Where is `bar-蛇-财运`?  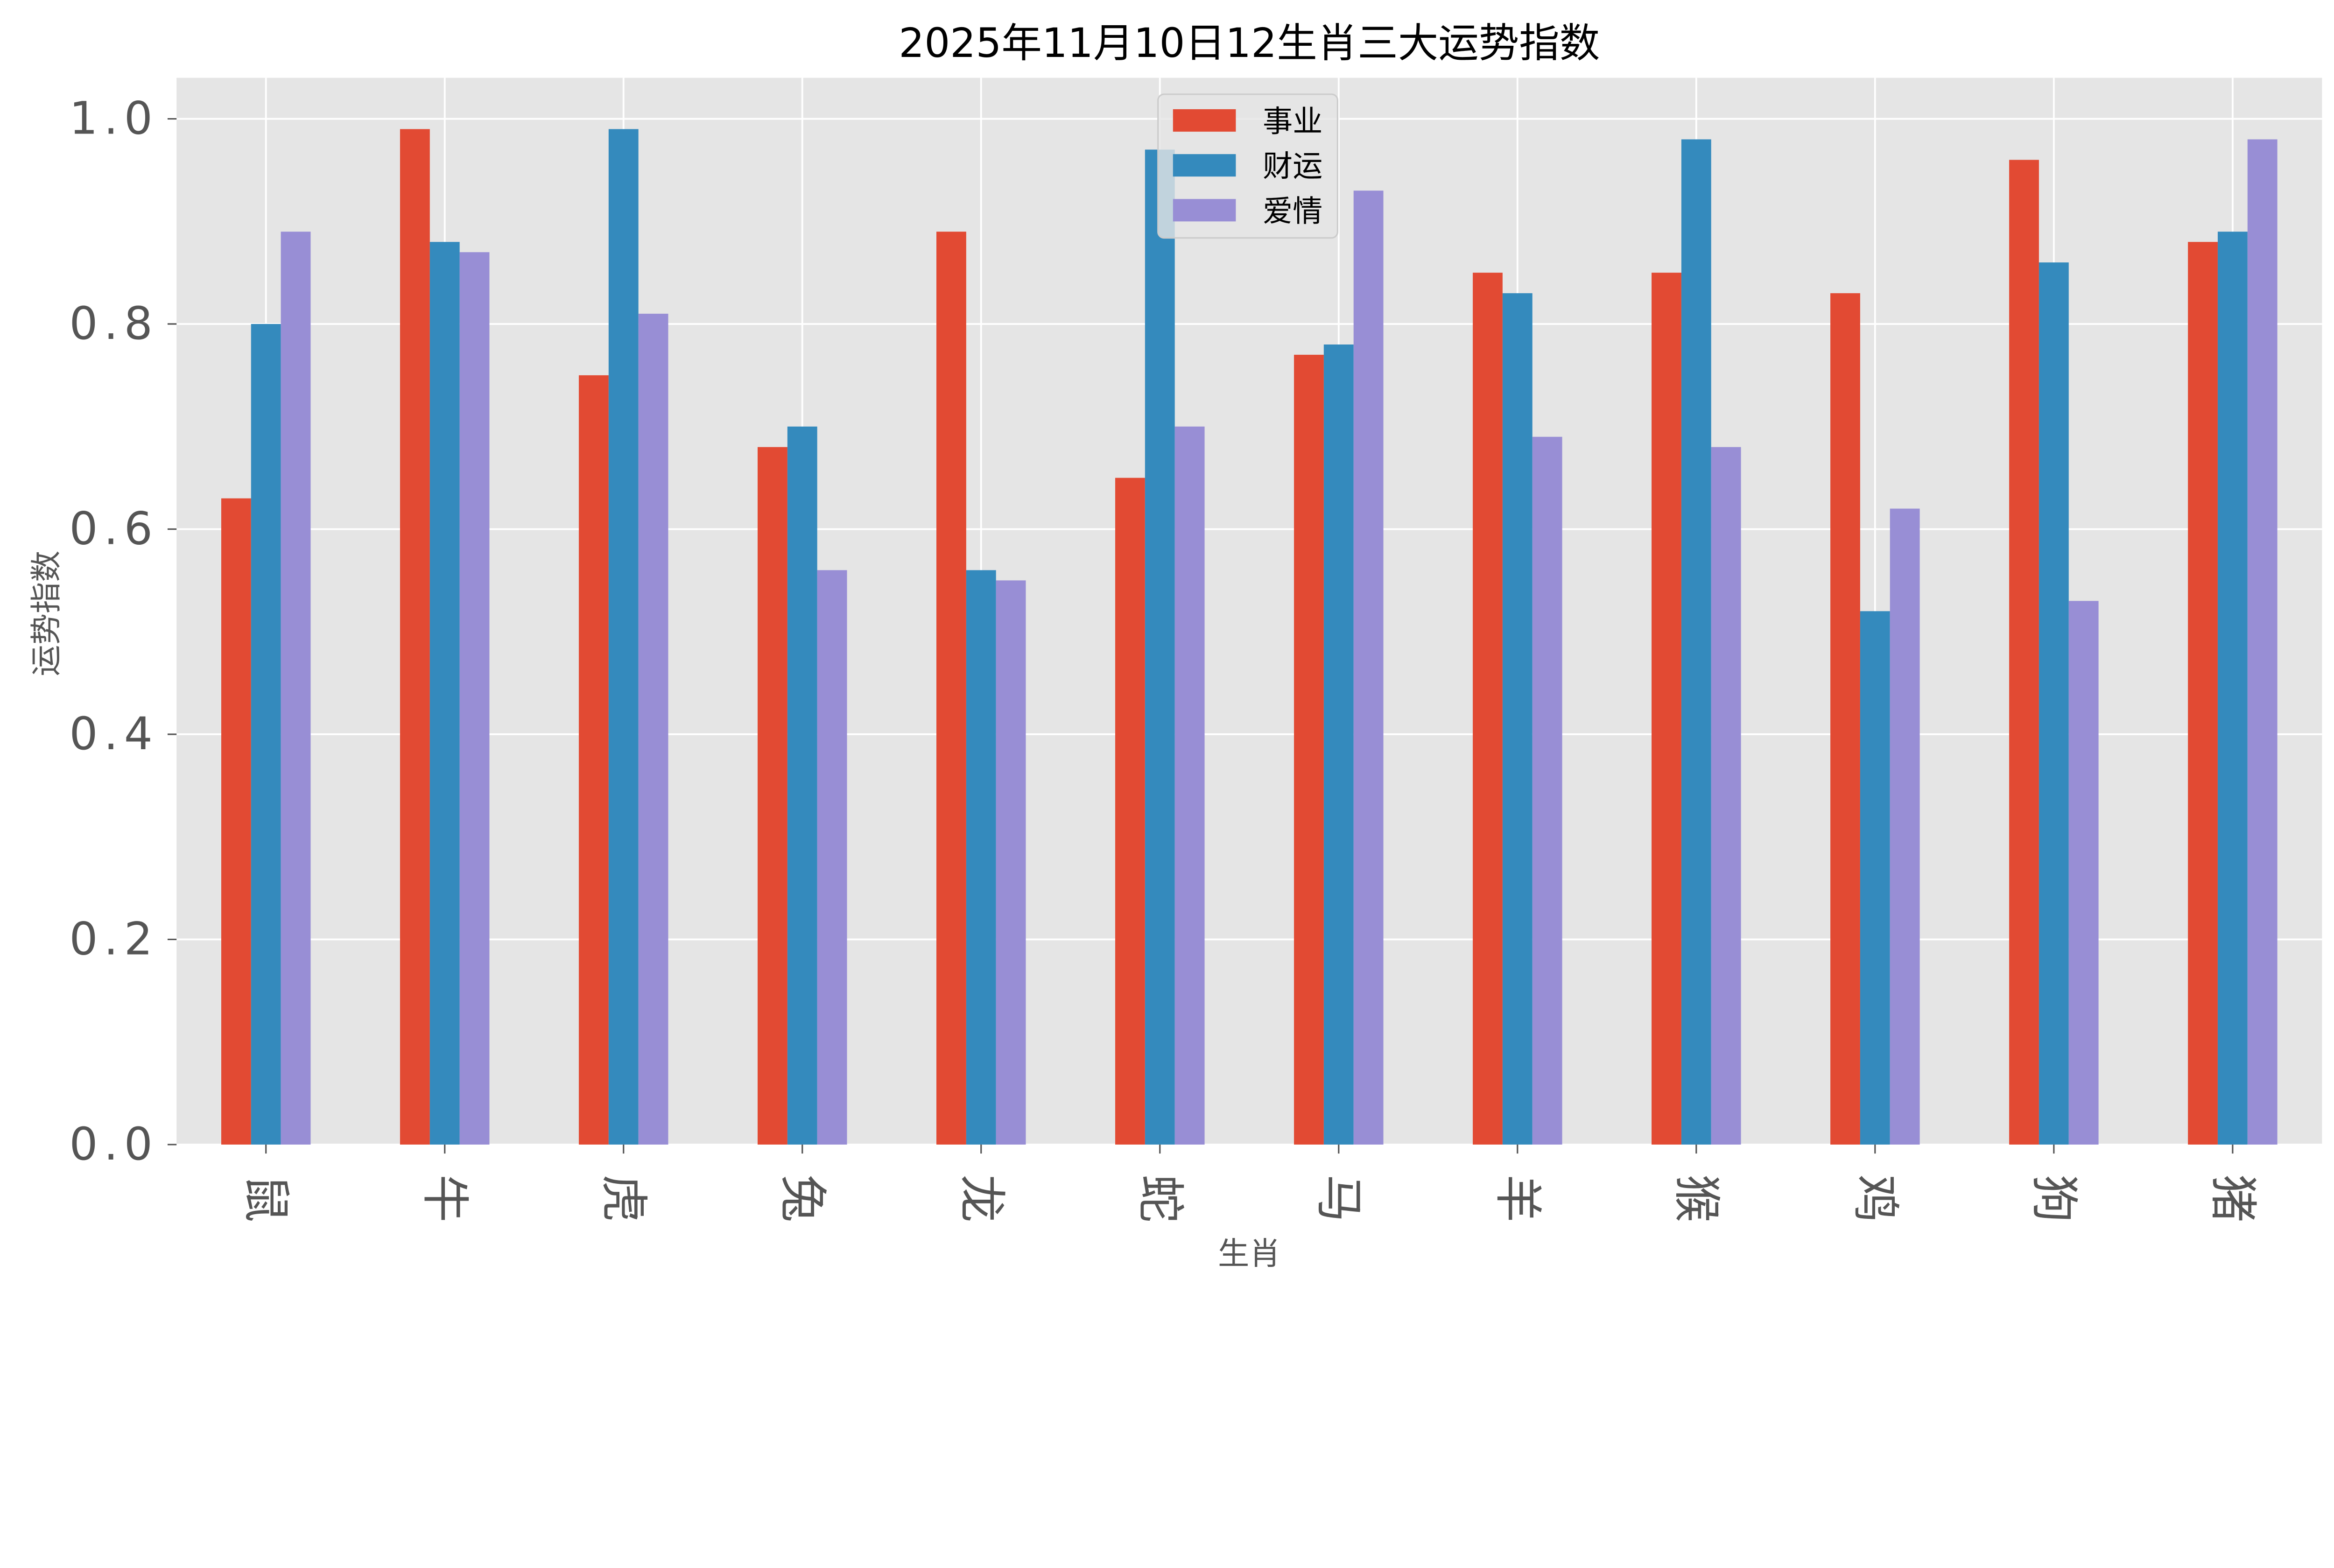 bar-蛇-财运 is located at coordinates (1160, 647).